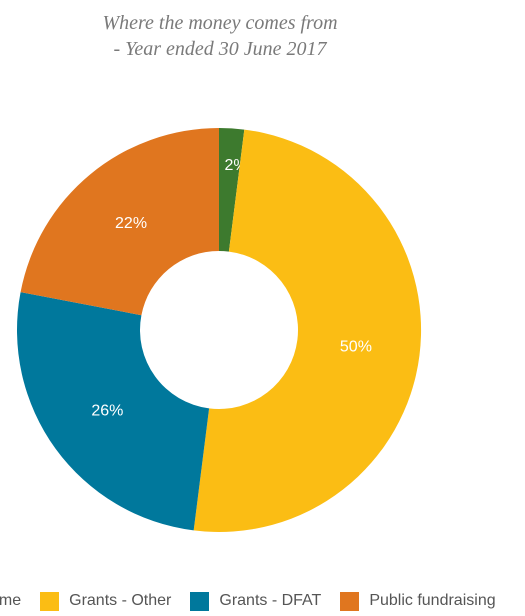 The width and height of the screenshot is (525, 616). What do you see at coordinates (356, 347) in the screenshot?
I see `donut-slice-label-1: 50%` at bounding box center [356, 347].